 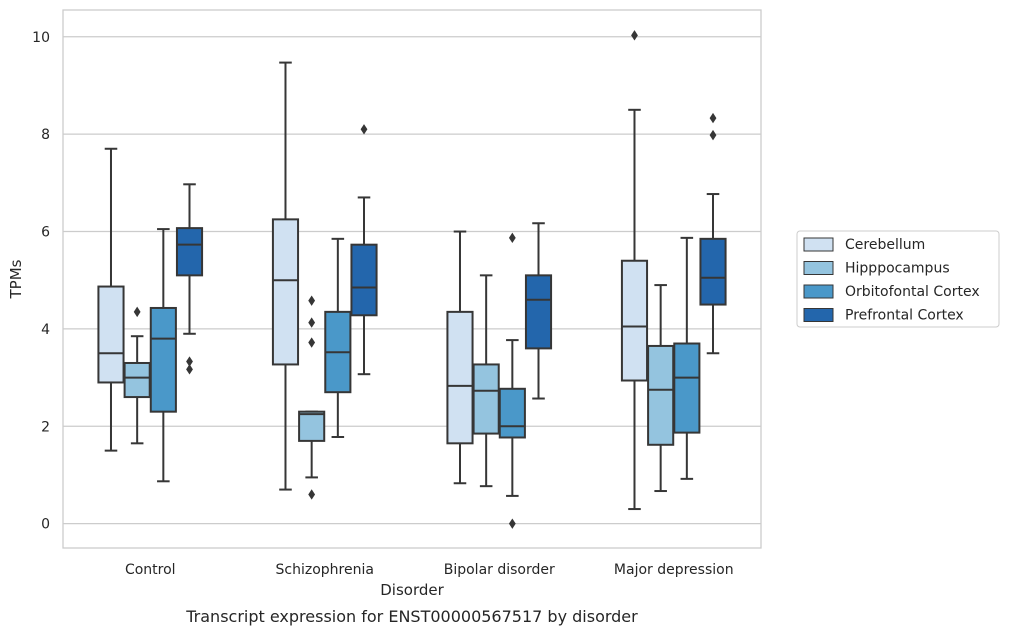 What do you see at coordinates (412, 590) in the screenshot?
I see `x-axis-label: Disorder` at bounding box center [412, 590].